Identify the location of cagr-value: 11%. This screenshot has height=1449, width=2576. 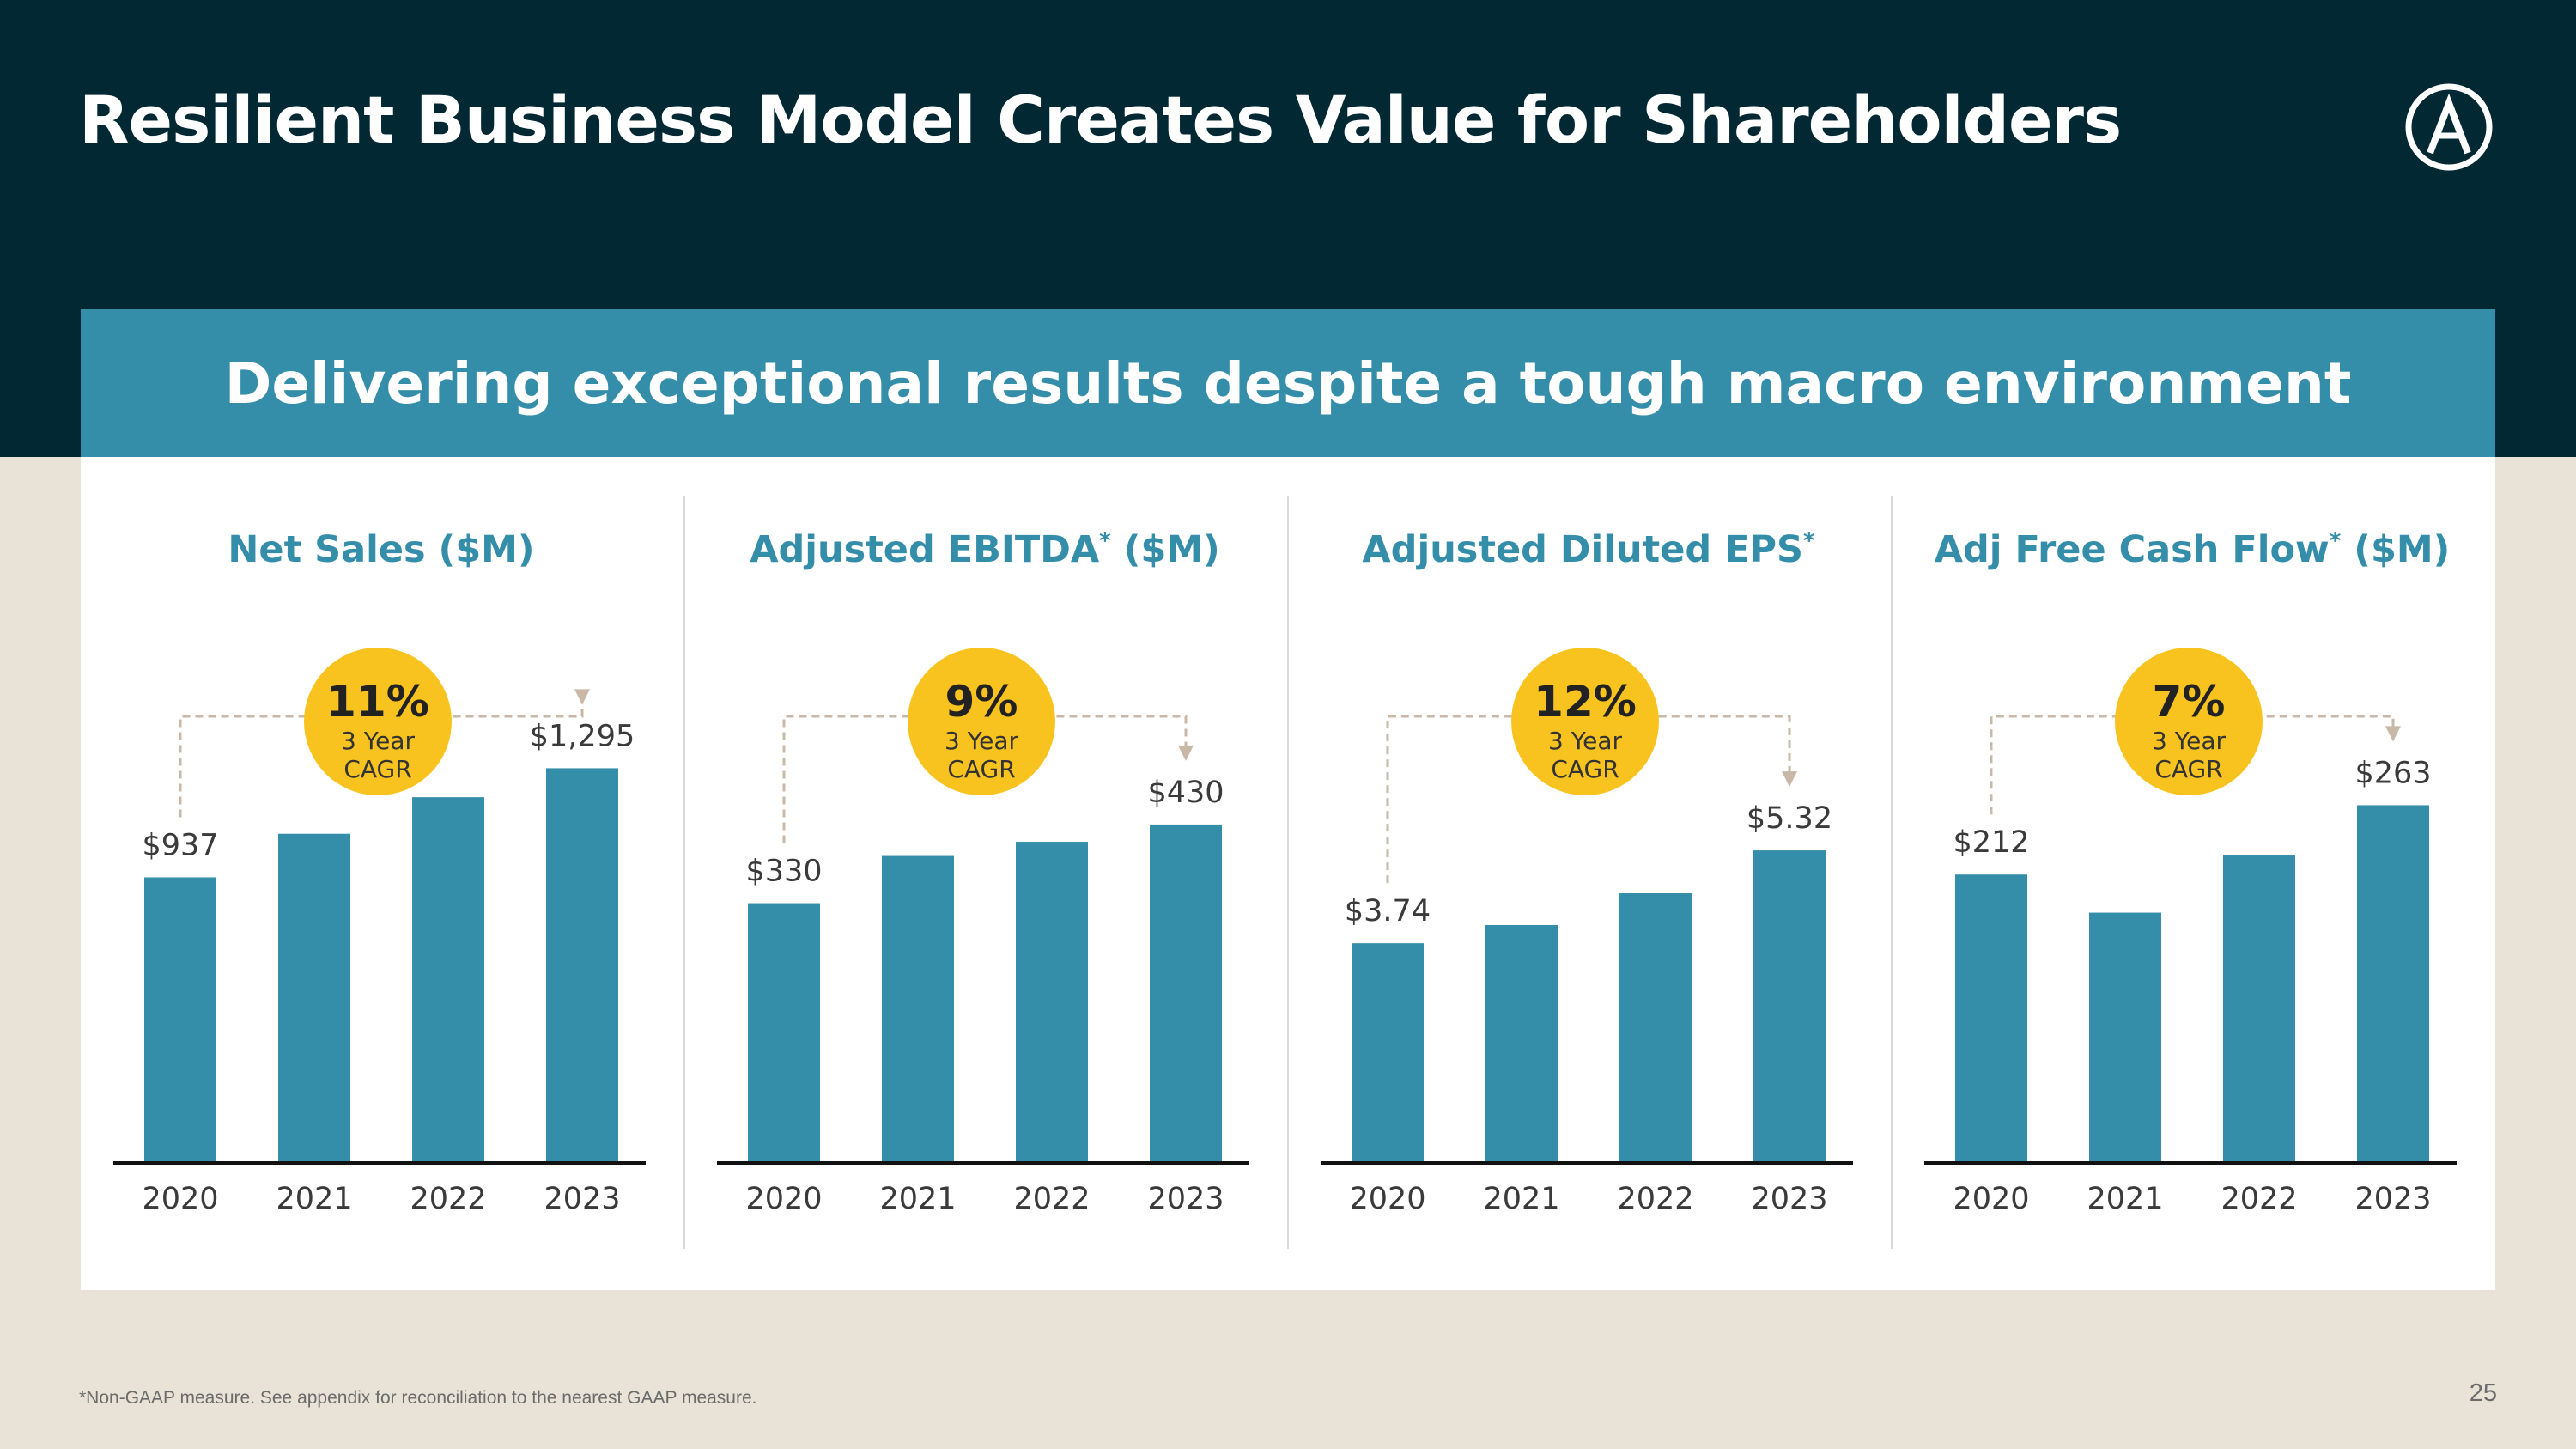
(377, 702).